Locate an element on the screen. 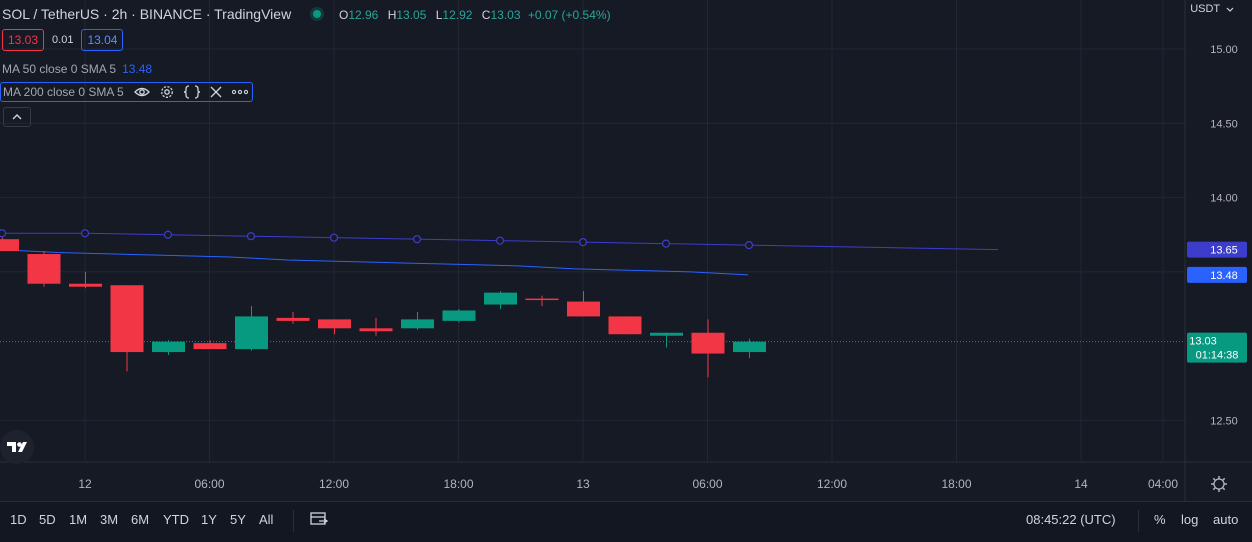 This screenshot has height=542, width=1252. chevron-down-icon is located at coordinates (1230, 9).